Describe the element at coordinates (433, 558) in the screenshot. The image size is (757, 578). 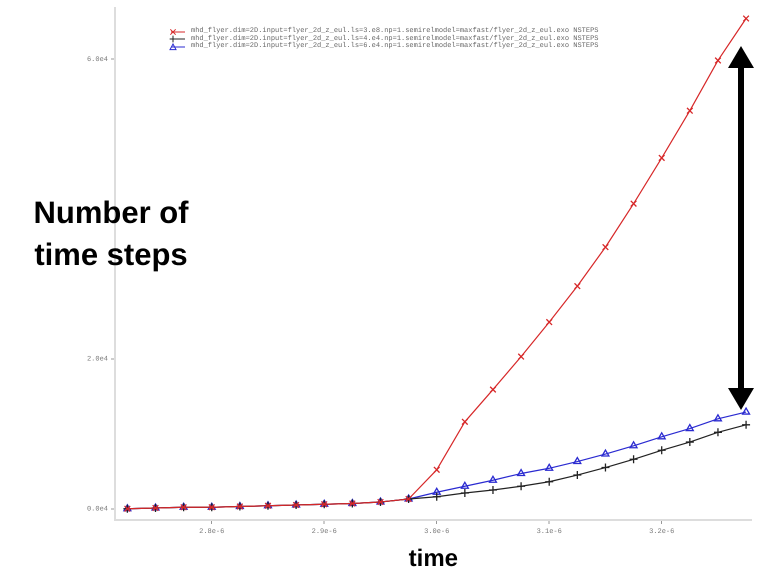
I see `x-axis-title: time` at that location.